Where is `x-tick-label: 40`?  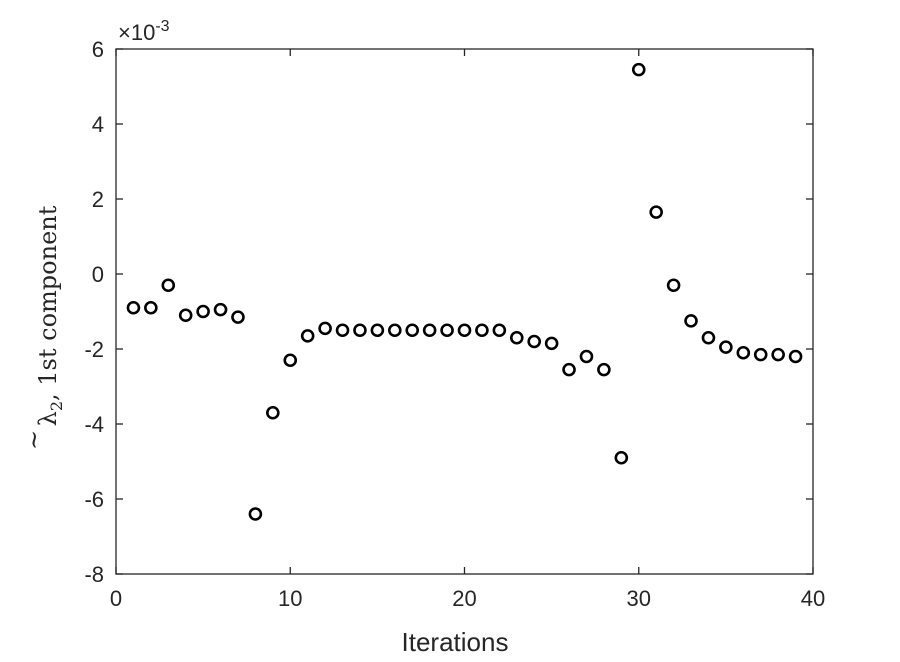
x-tick-label: 40 is located at coordinates (813, 598).